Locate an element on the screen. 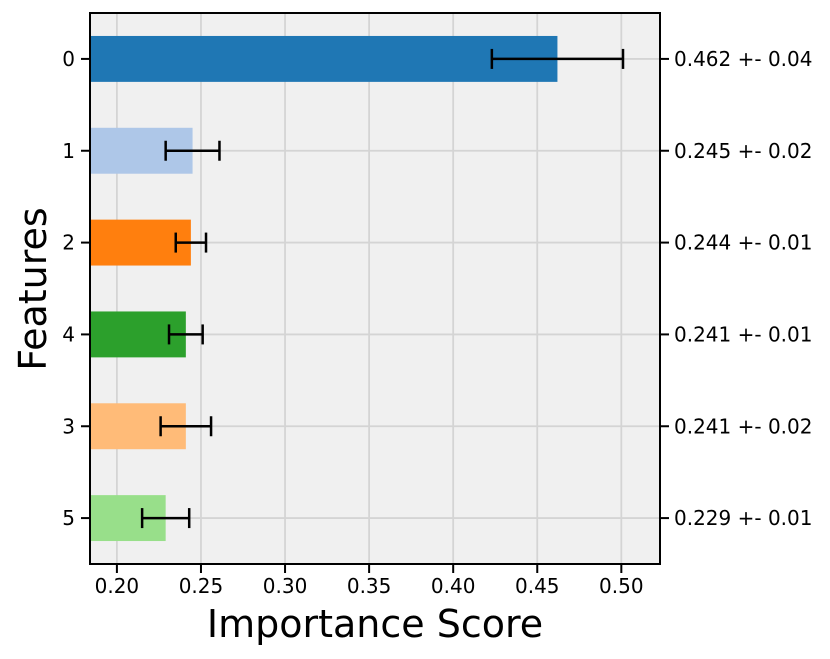 This screenshot has height=659, width=830. x-tick-label-0.20: 0.20 is located at coordinates (117, 586).